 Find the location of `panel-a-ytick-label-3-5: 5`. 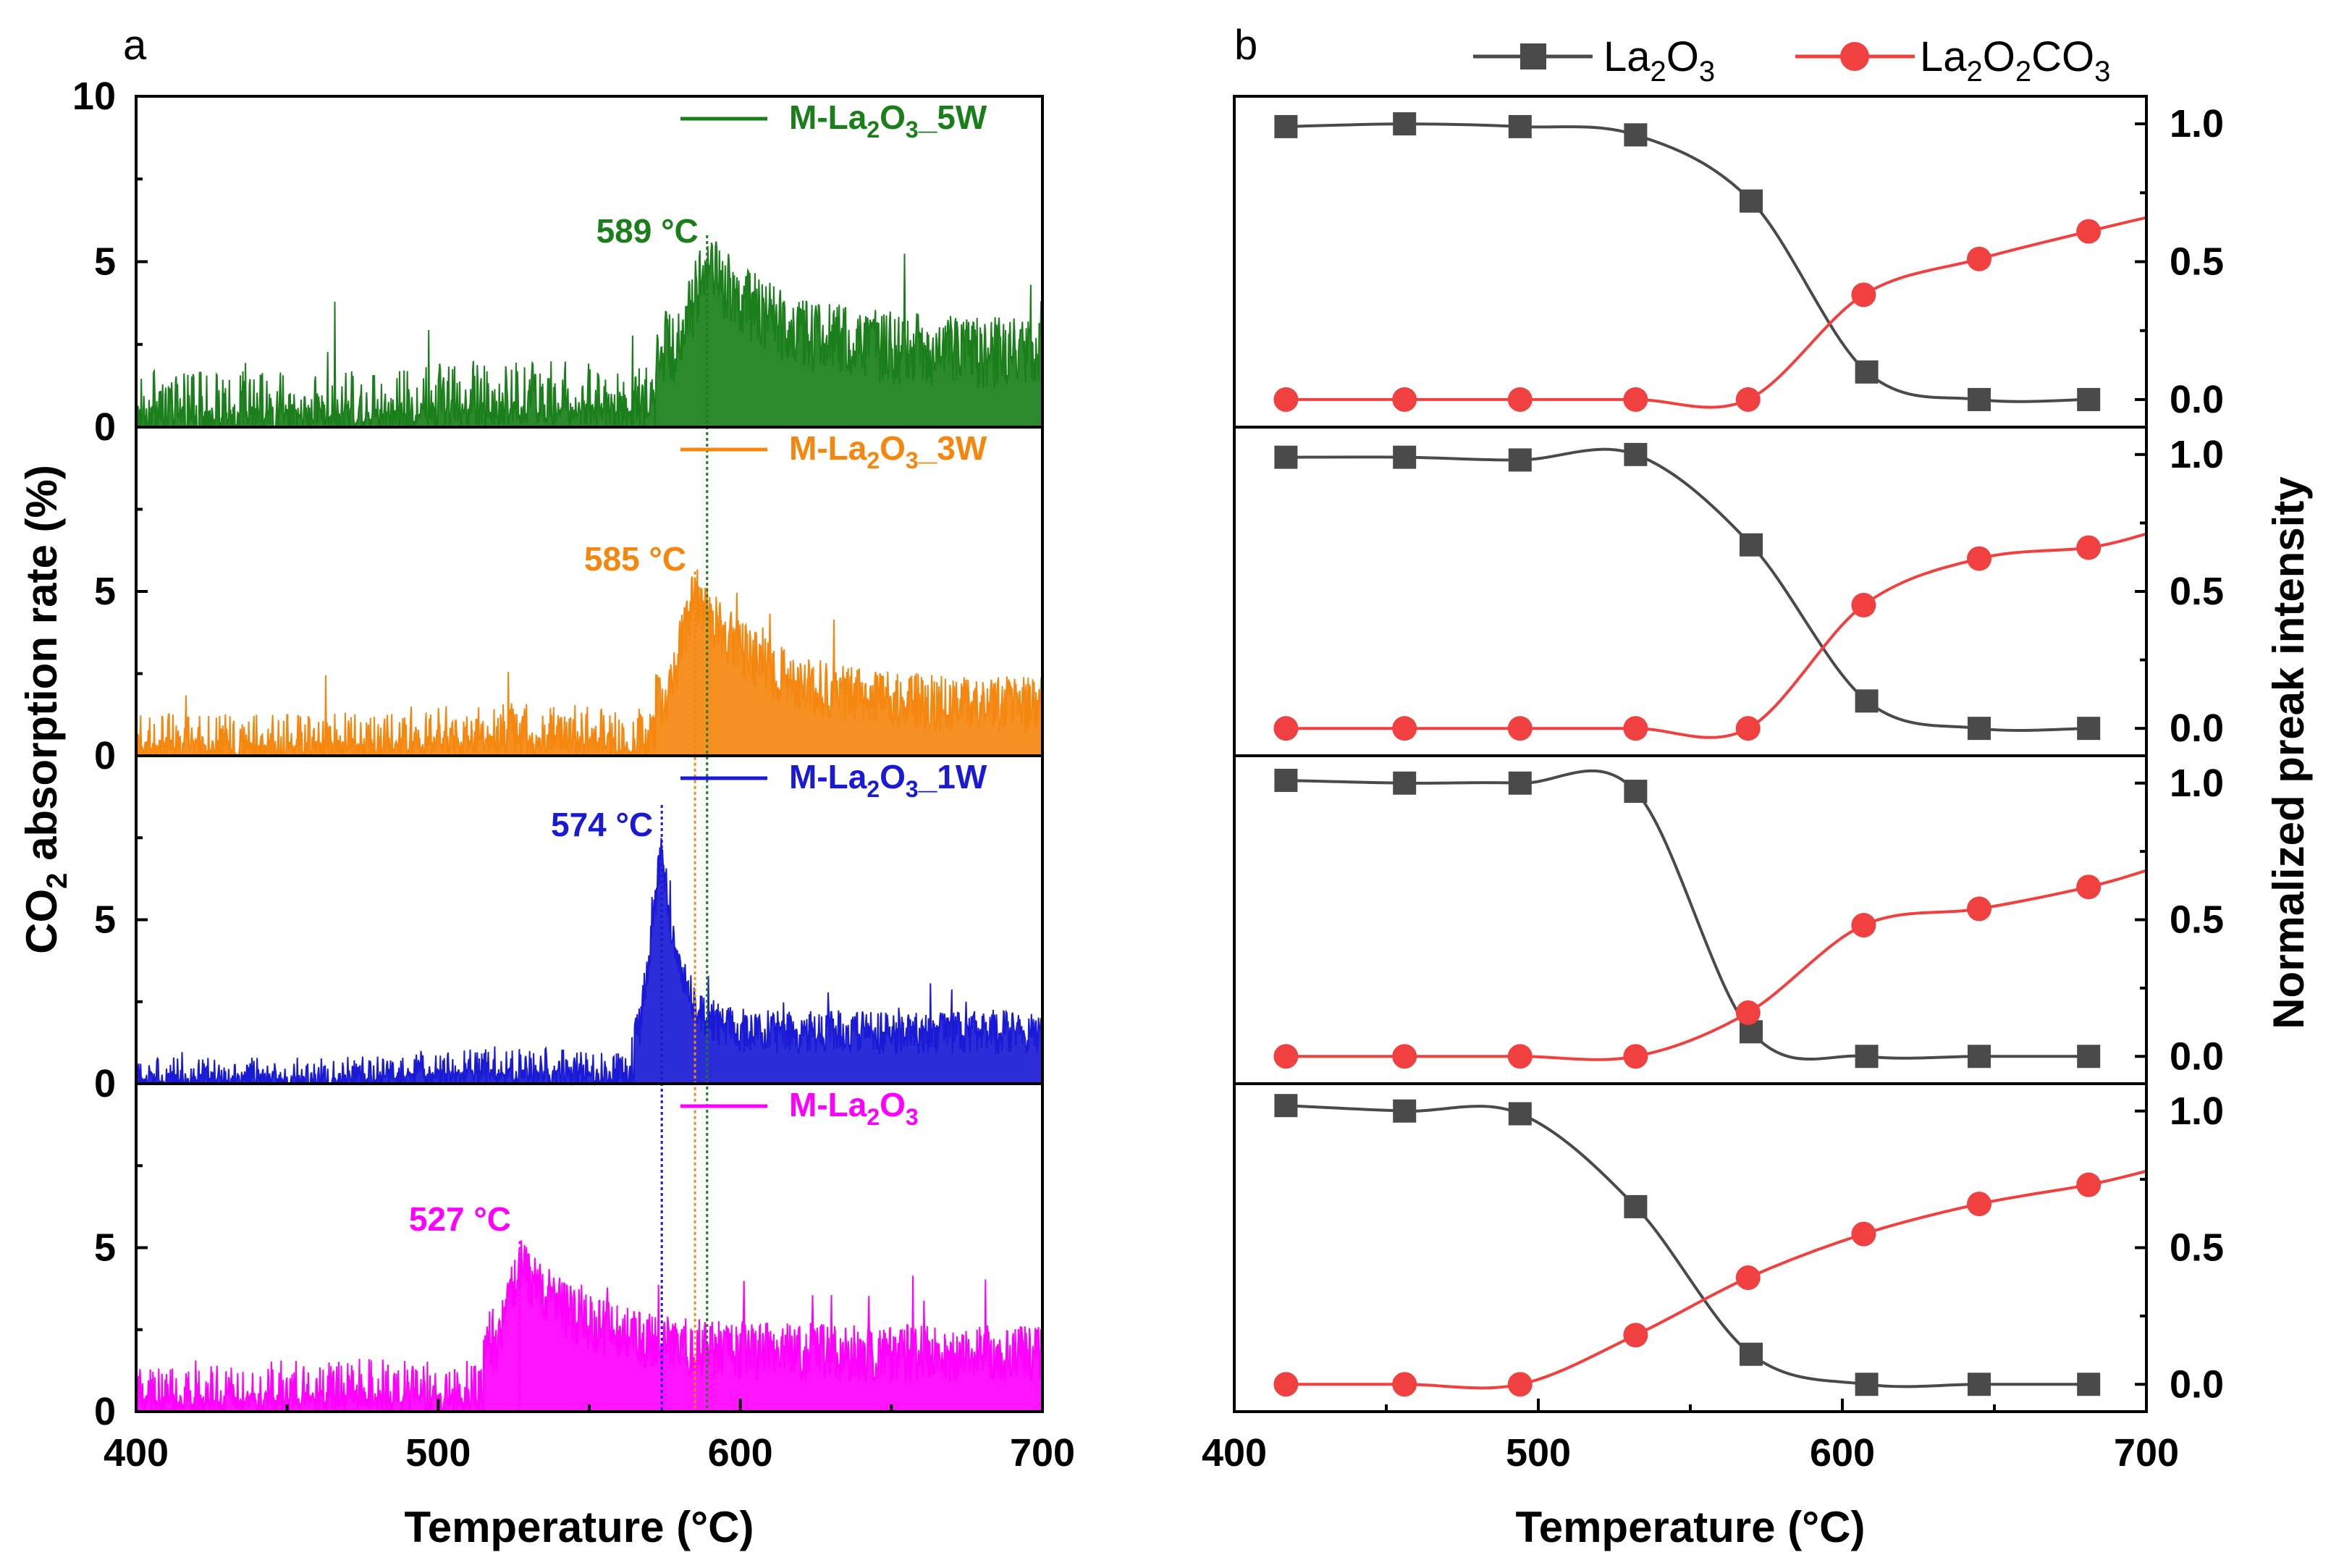

panel-a-ytick-label-3-5: 5 is located at coordinates (105, 920).